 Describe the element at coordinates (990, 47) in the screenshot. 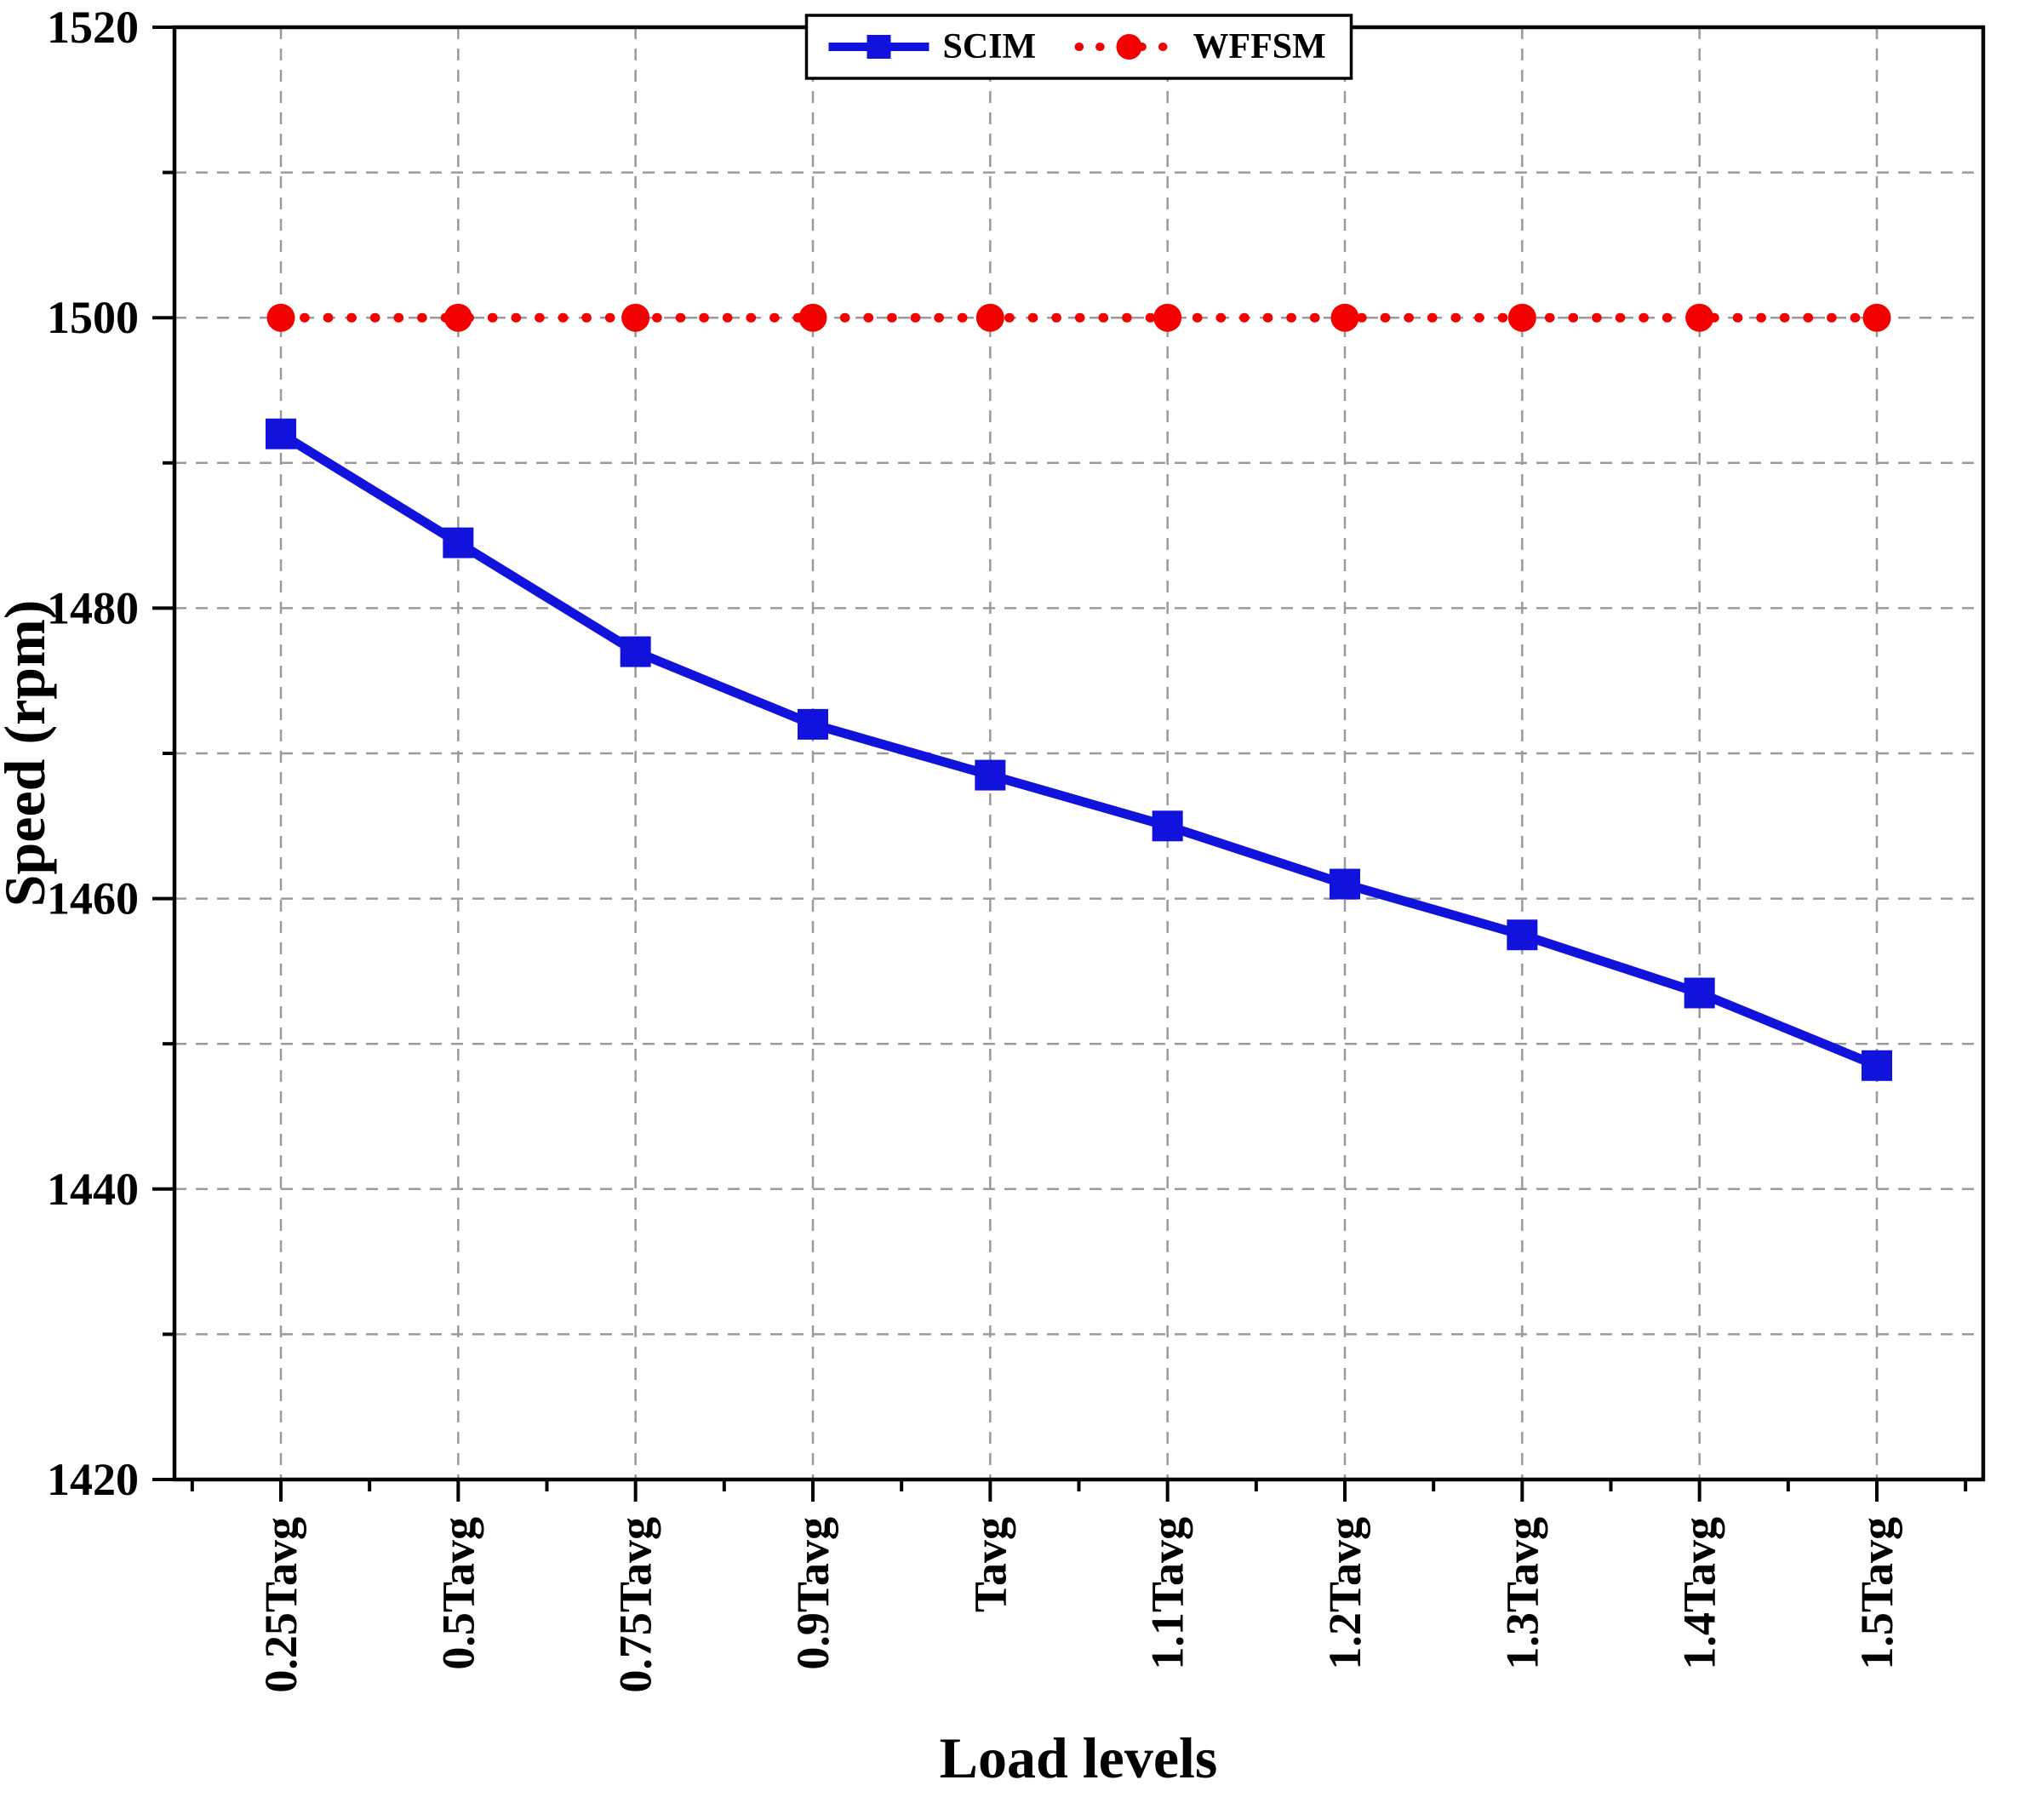

I see `legend-label-scim: SCIM` at that location.